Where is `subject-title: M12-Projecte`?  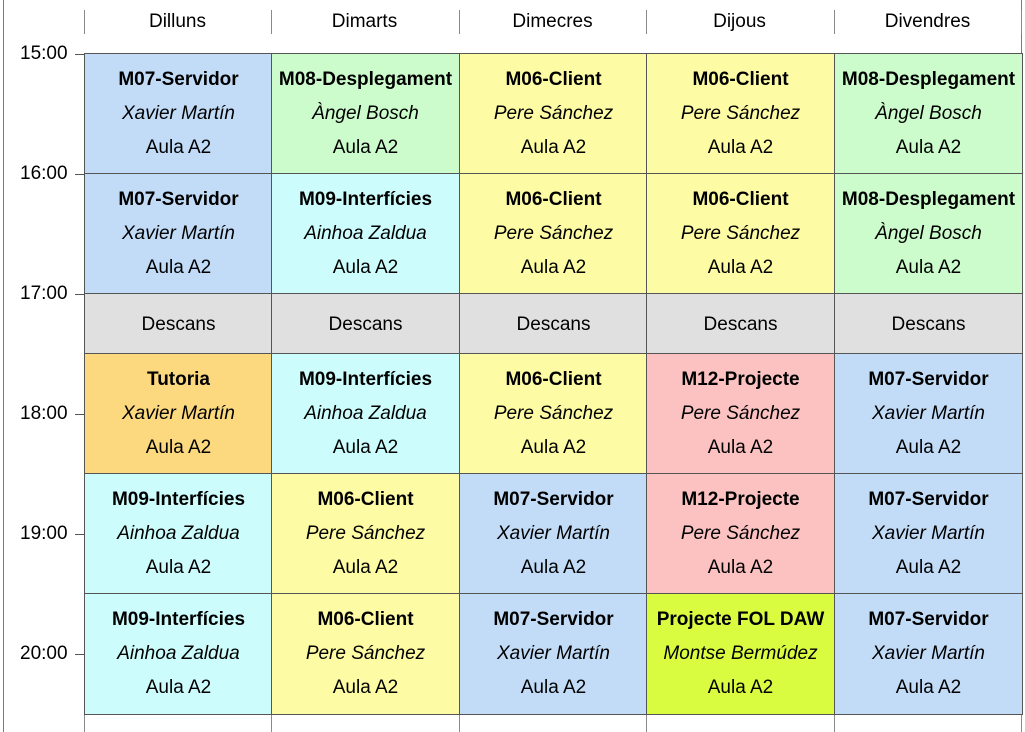 subject-title: M12-Projecte is located at coordinates (740, 499).